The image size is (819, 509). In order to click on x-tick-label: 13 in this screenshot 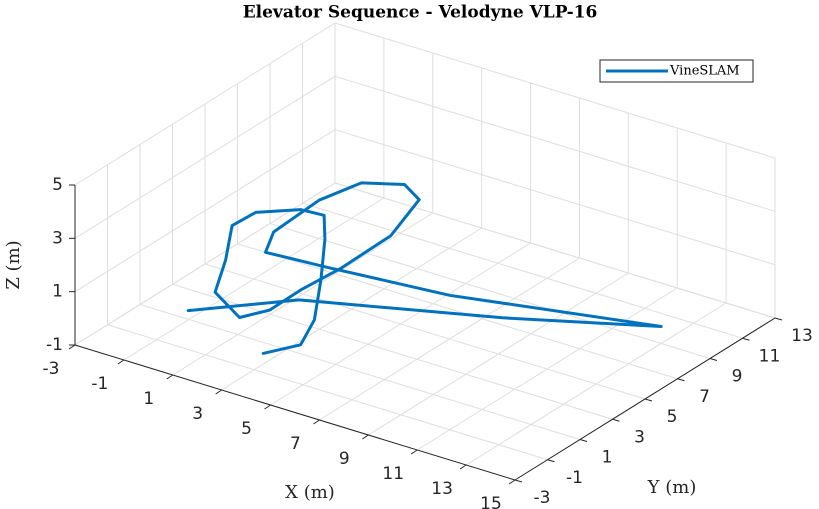, I will do `click(442, 489)`.